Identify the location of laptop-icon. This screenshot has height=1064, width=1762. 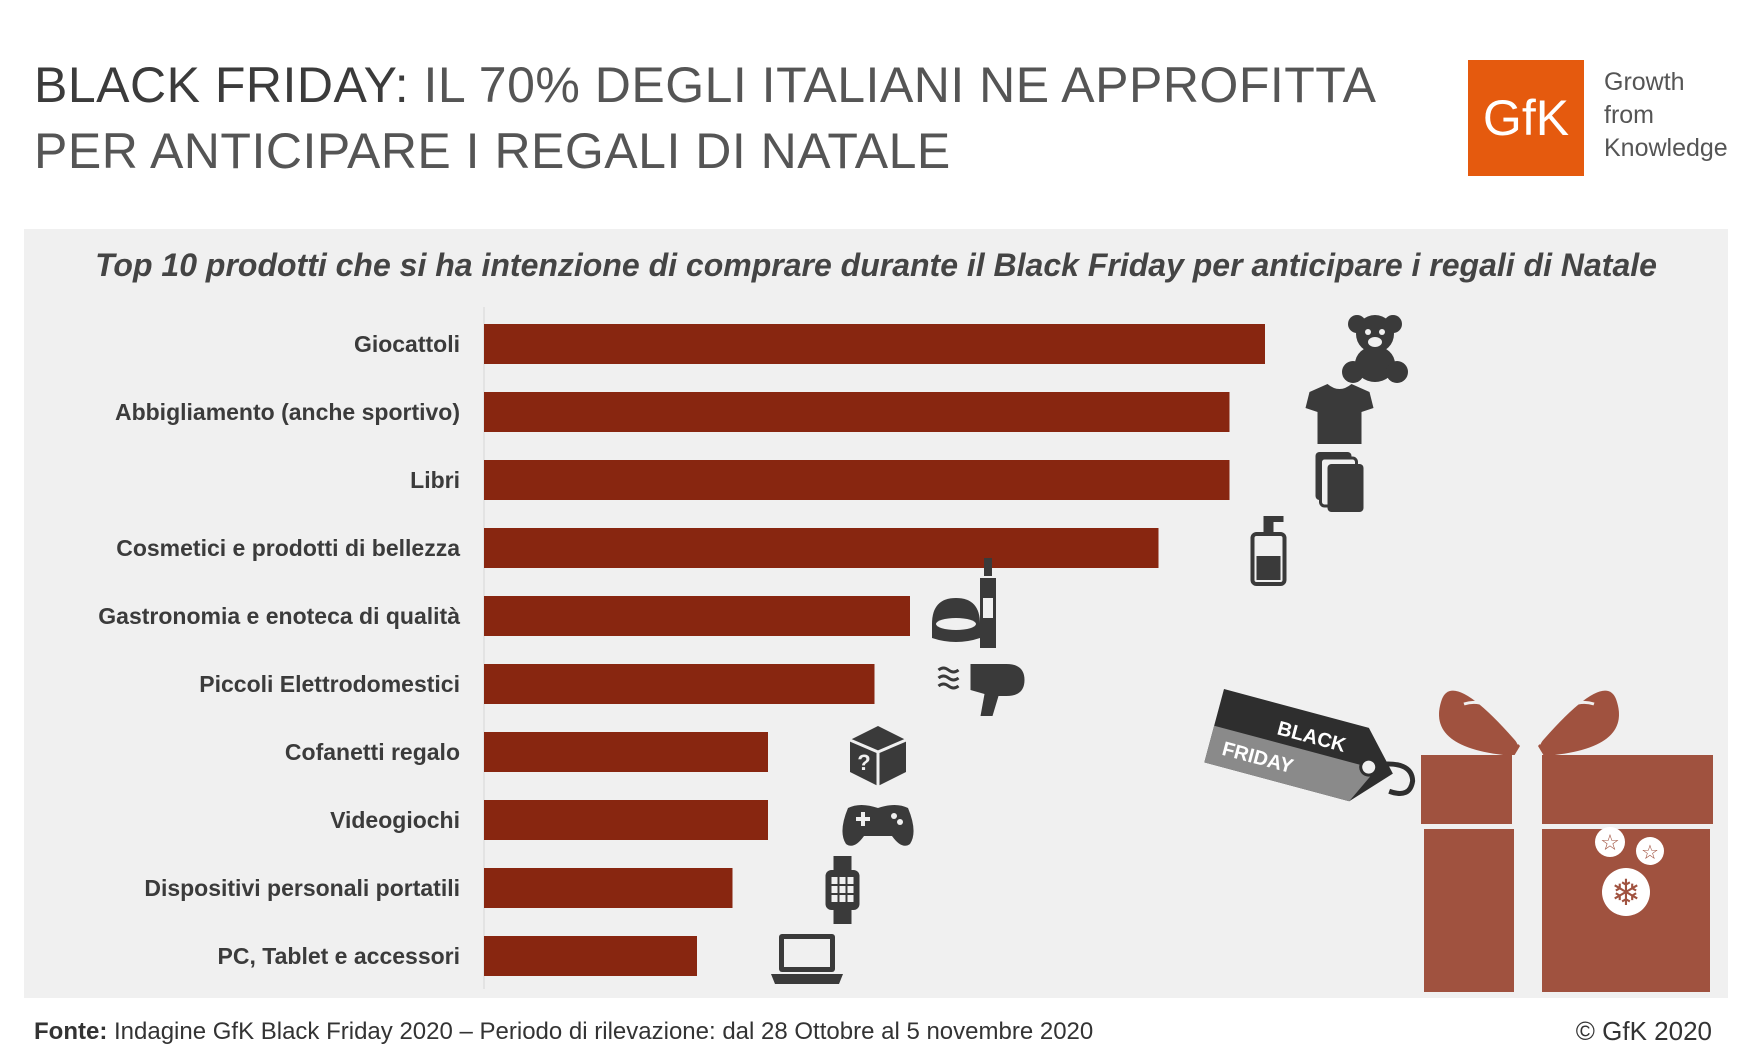
(807, 959).